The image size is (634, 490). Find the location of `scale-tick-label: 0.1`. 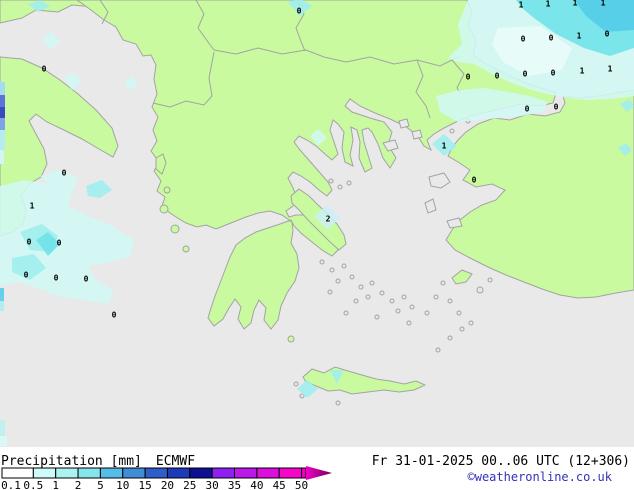

scale-tick-label: 0.1 is located at coordinates (11, 484).